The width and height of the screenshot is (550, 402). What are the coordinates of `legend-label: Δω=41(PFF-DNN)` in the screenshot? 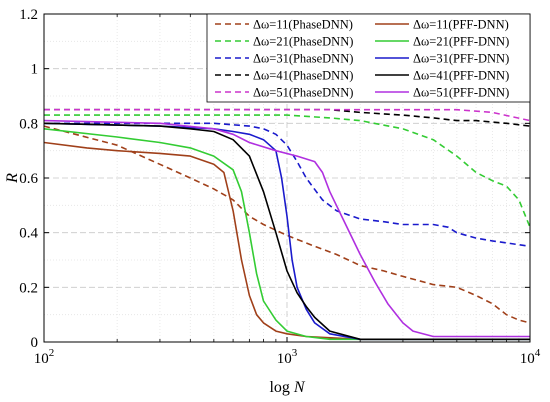 It's located at (461, 76).